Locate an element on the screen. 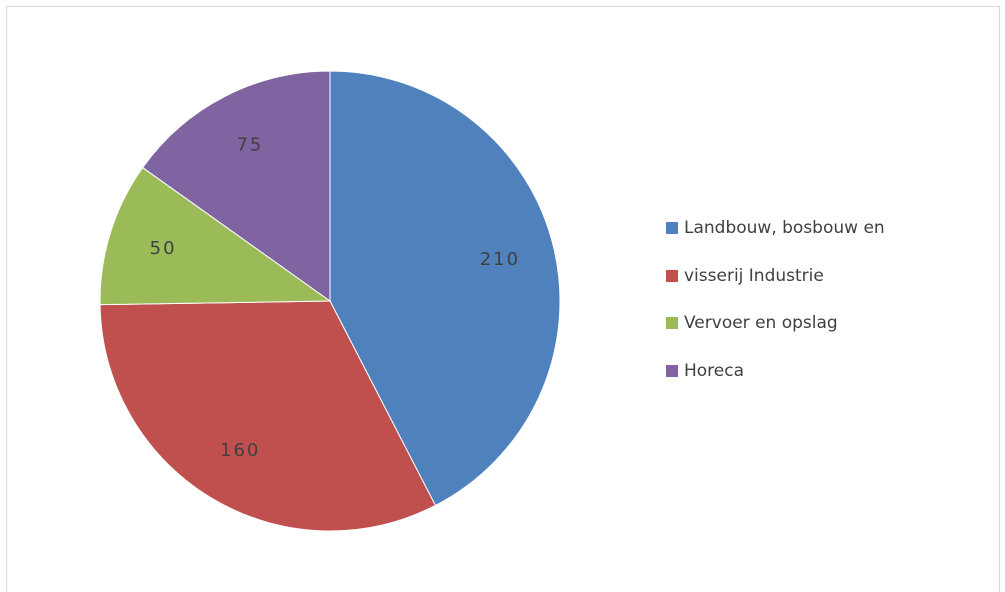  legend-item-visserij-industrie: visserij Industrie is located at coordinates (775, 276).